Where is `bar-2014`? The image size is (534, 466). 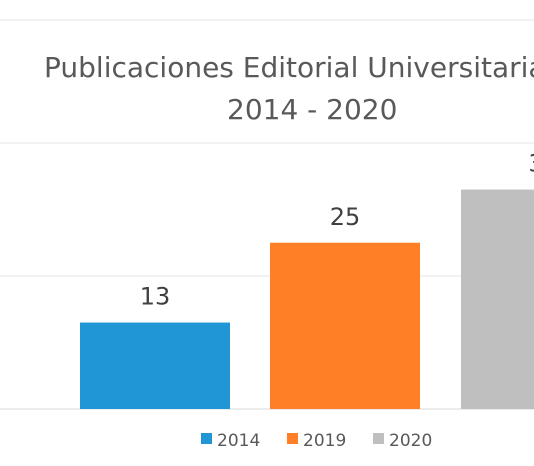
bar-2014 is located at coordinates (155, 365).